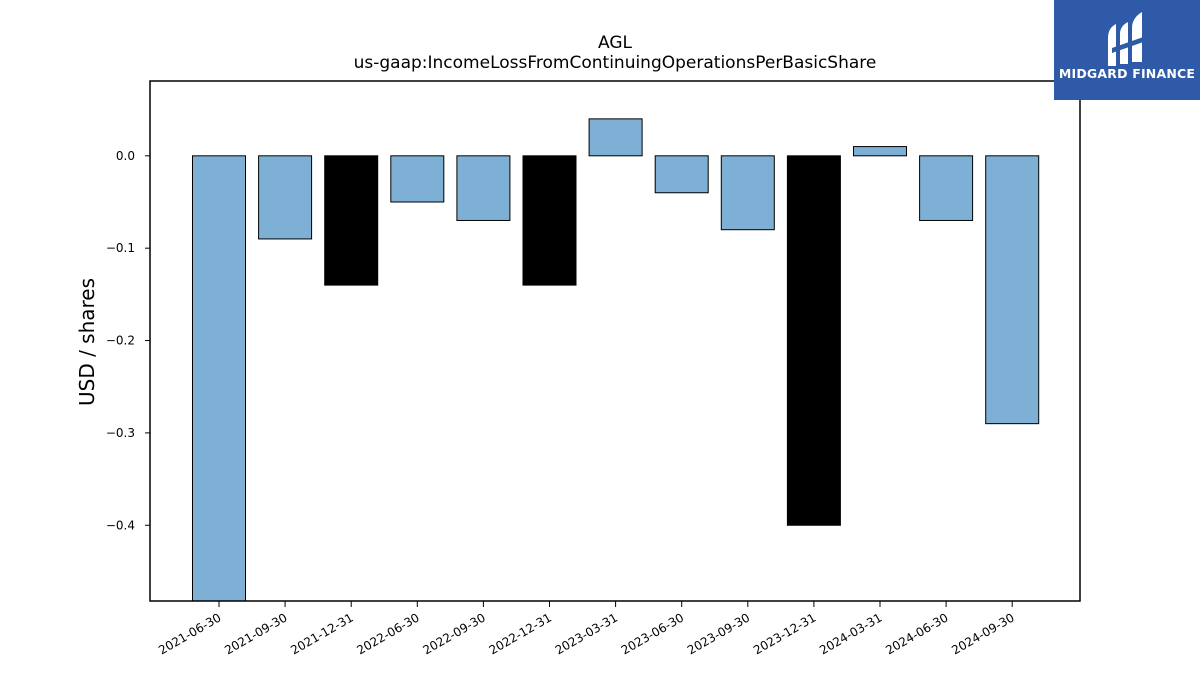  I want to click on chart-title: AGL, so click(615, 43).